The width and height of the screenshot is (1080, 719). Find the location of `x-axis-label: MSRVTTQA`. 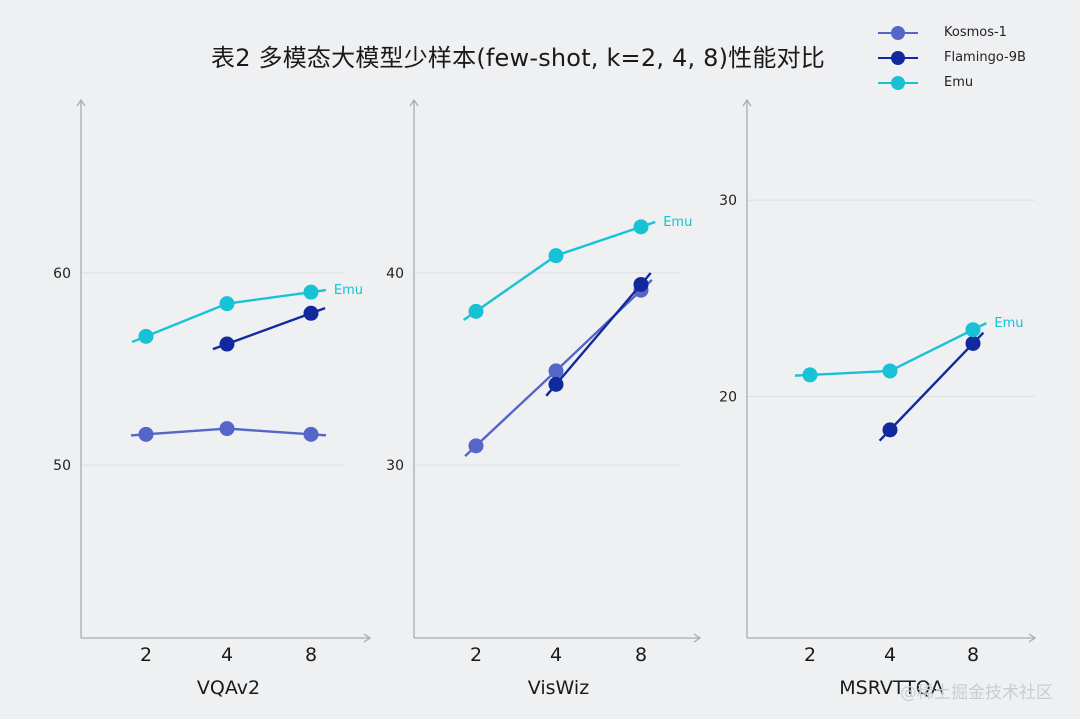

x-axis-label: MSRVTTQA is located at coordinates (891, 688).